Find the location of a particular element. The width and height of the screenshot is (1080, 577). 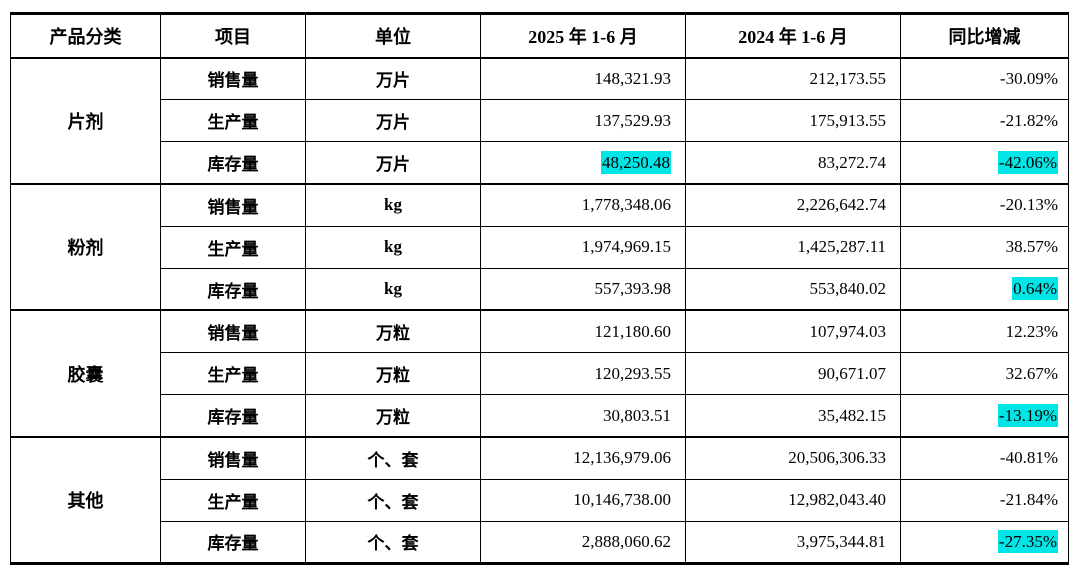

value-2024-cell: 1,425,287.11 is located at coordinates (793, 247).